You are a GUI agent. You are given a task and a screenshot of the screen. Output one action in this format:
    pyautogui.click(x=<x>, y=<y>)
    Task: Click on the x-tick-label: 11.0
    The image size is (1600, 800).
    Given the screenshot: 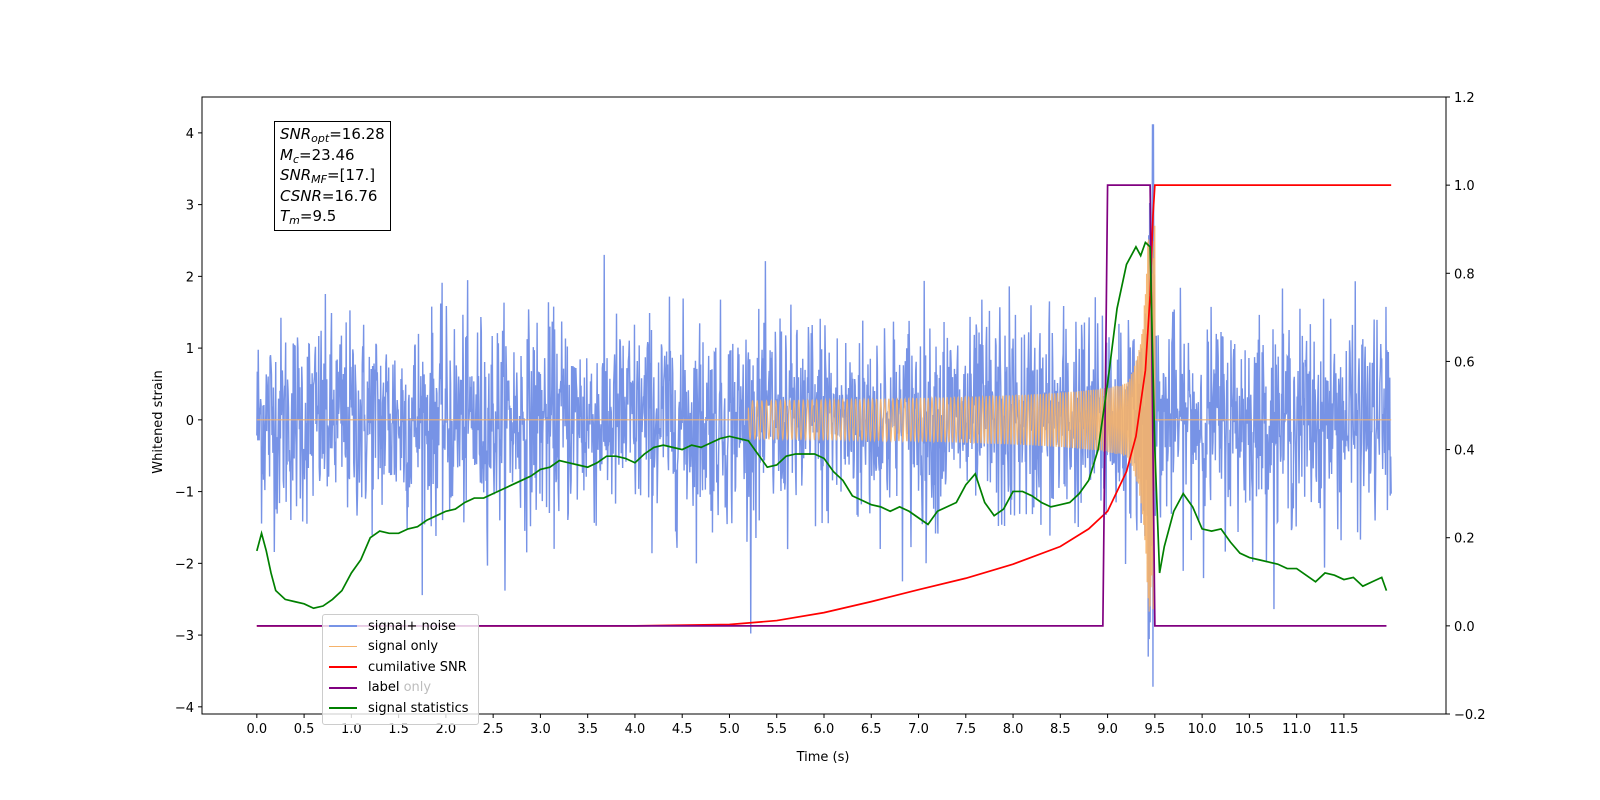 What is the action you would take?
    pyautogui.click(x=1296, y=729)
    